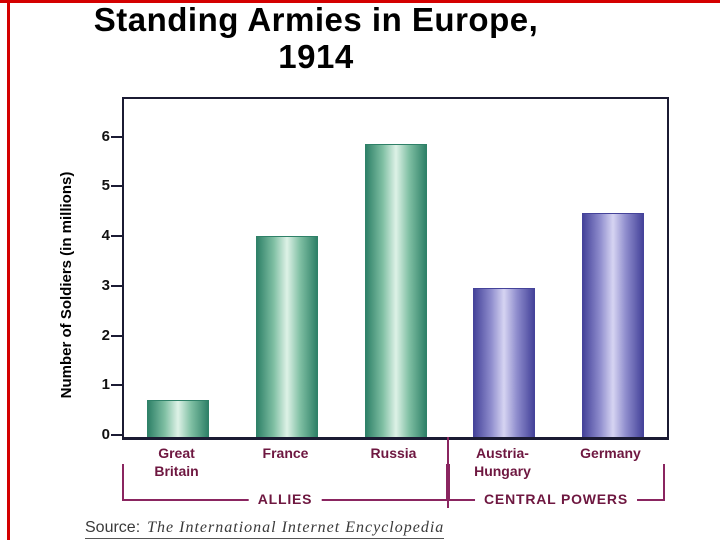 The width and height of the screenshot is (720, 540). I want to click on group-bracket-end-right-central-powers, so click(664, 482).